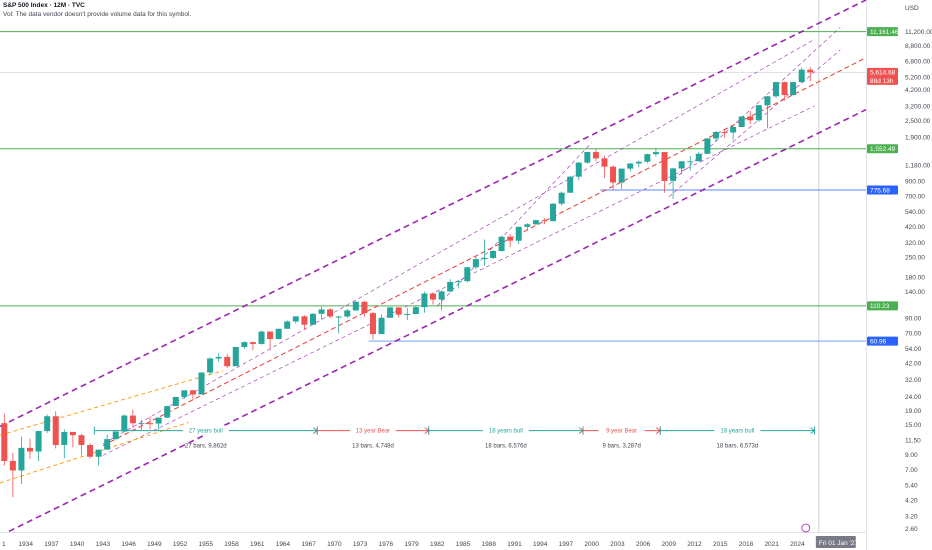 The image size is (932, 550). What do you see at coordinates (77, 544) in the screenshot?
I see `x-tick-label: 1940` at bounding box center [77, 544].